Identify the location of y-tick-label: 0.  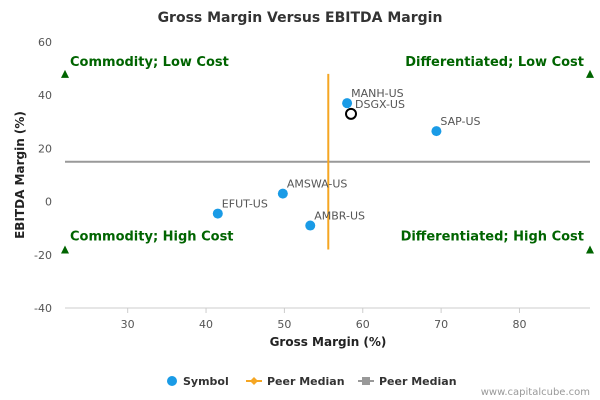
(48, 202).